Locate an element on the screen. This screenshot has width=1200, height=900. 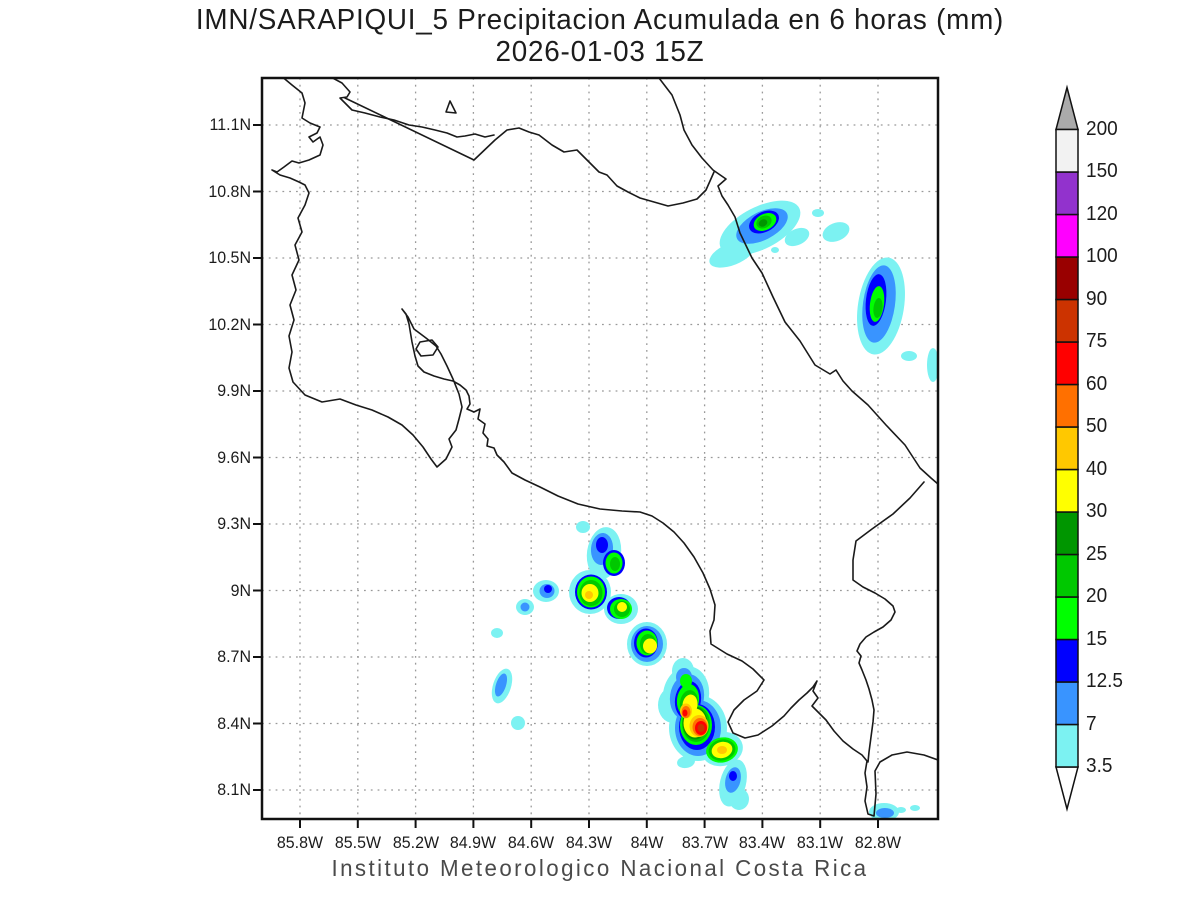
colorbar-level-label: 100 is located at coordinates (1102, 256).